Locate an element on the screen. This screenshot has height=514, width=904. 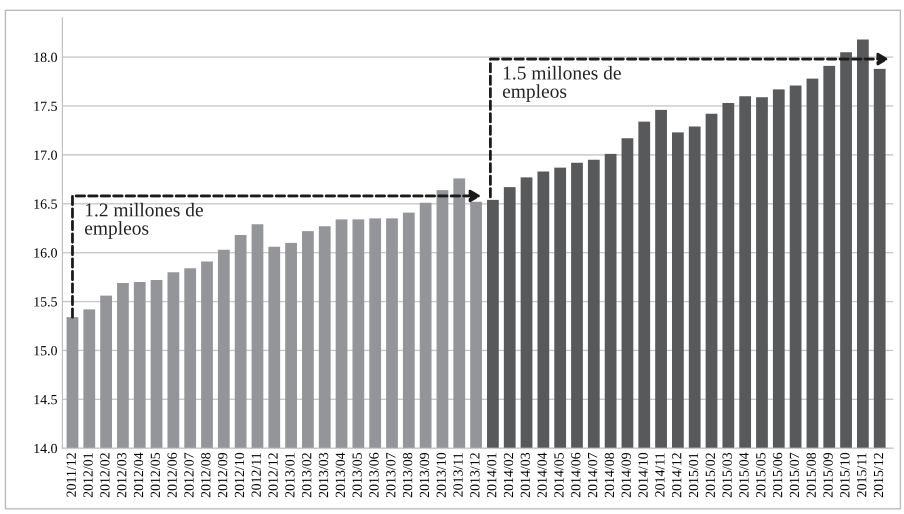
x-tick-label: 2012/04 is located at coordinates (139, 475).